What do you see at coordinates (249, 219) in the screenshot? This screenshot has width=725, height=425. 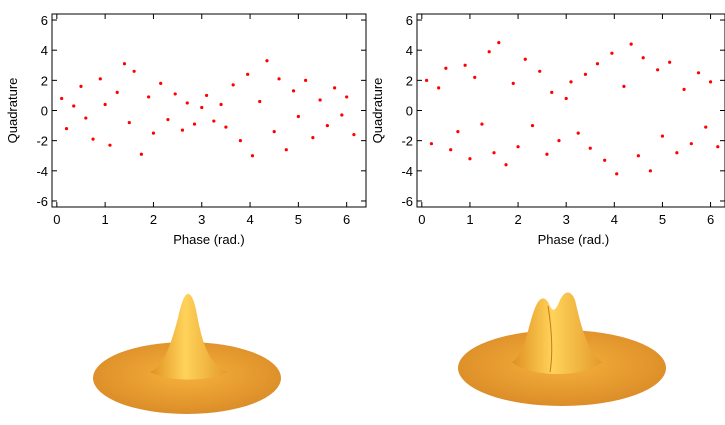 I see `x-tick-label: 4` at bounding box center [249, 219].